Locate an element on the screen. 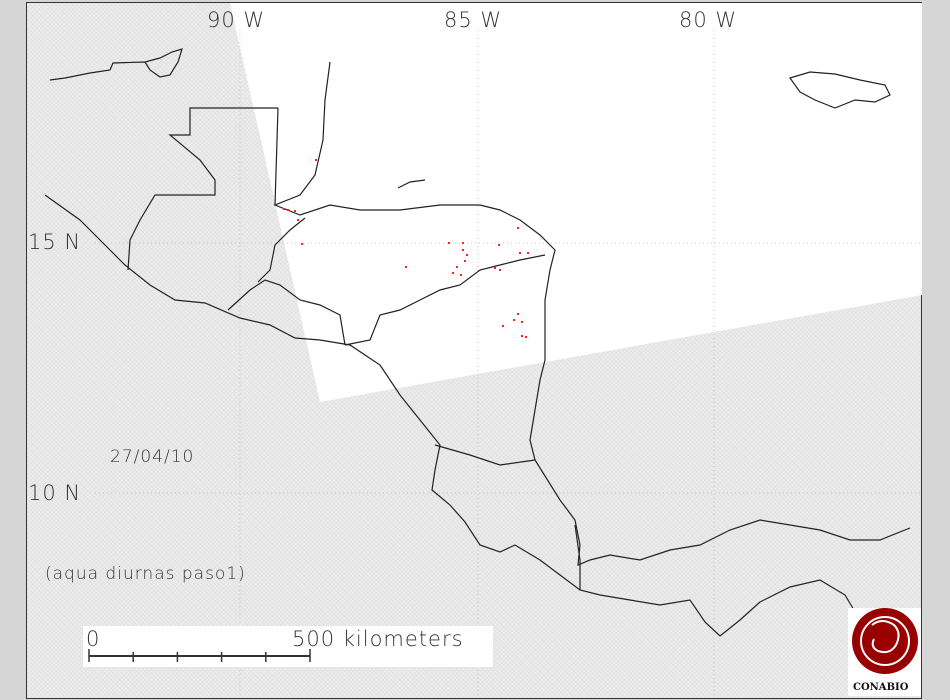 This screenshot has width=950, height=700. guatemala-honduras-border is located at coordinates (281, 250).